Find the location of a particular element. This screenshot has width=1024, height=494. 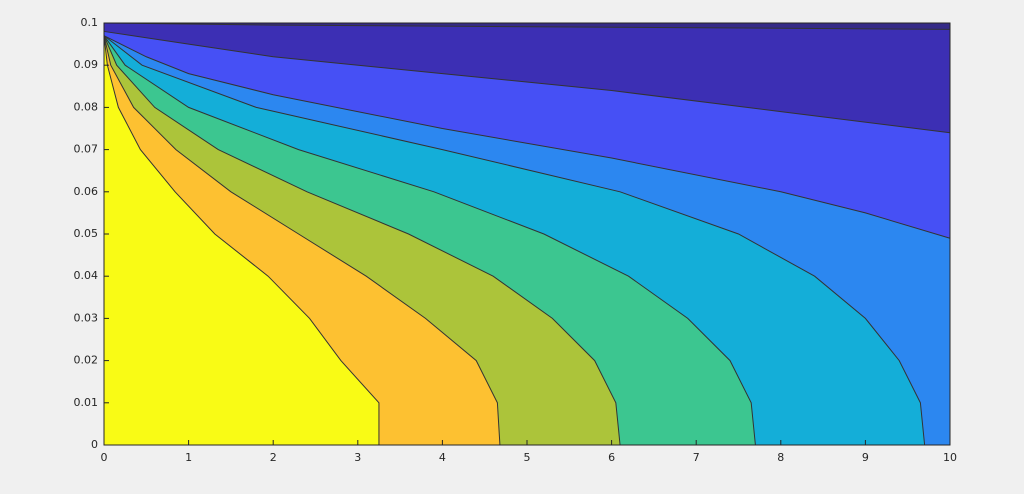

y-tick-label: 0.08 is located at coordinates (86, 106).